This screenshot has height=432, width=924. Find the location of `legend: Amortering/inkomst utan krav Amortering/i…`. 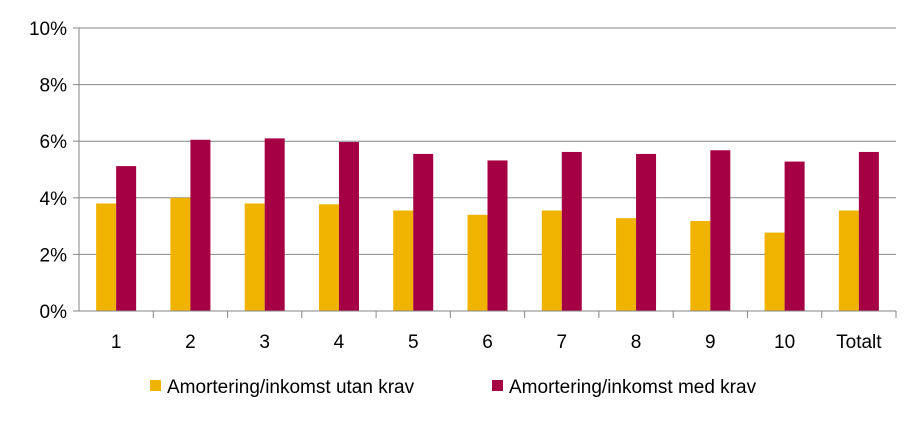

legend: Amortering/inkomst utan krav Amortering/i… is located at coordinates (453, 387).